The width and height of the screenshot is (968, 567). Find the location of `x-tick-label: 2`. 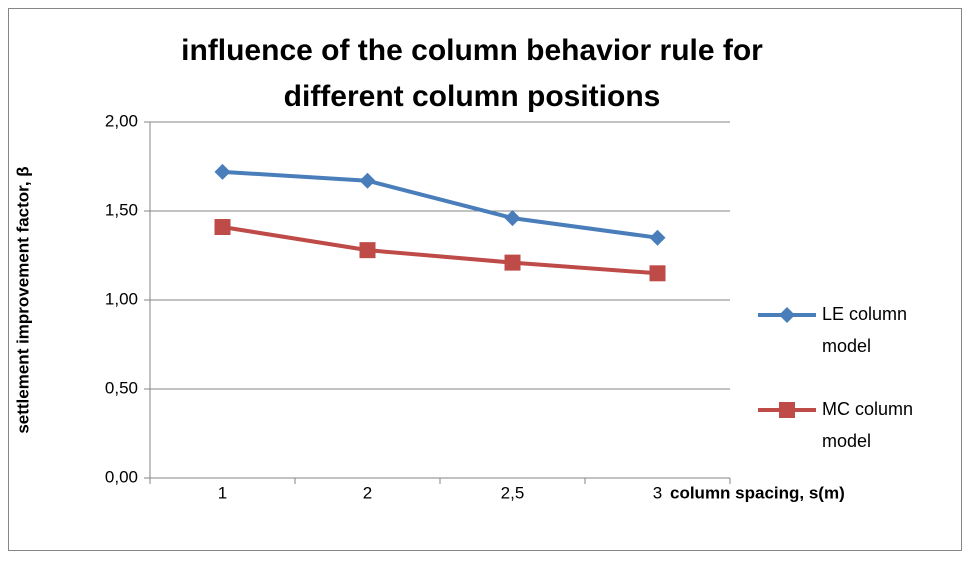

x-tick-label: 2 is located at coordinates (367, 492).